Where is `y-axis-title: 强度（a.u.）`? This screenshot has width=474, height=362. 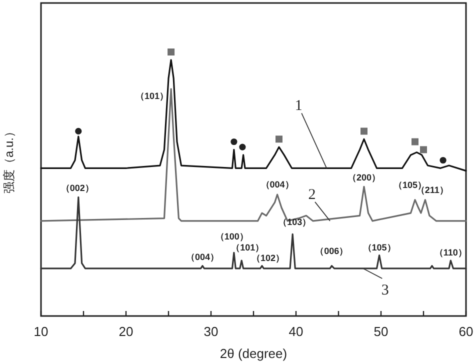 y-axis-title: 强度（a.u.） is located at coordinates (9, 159).